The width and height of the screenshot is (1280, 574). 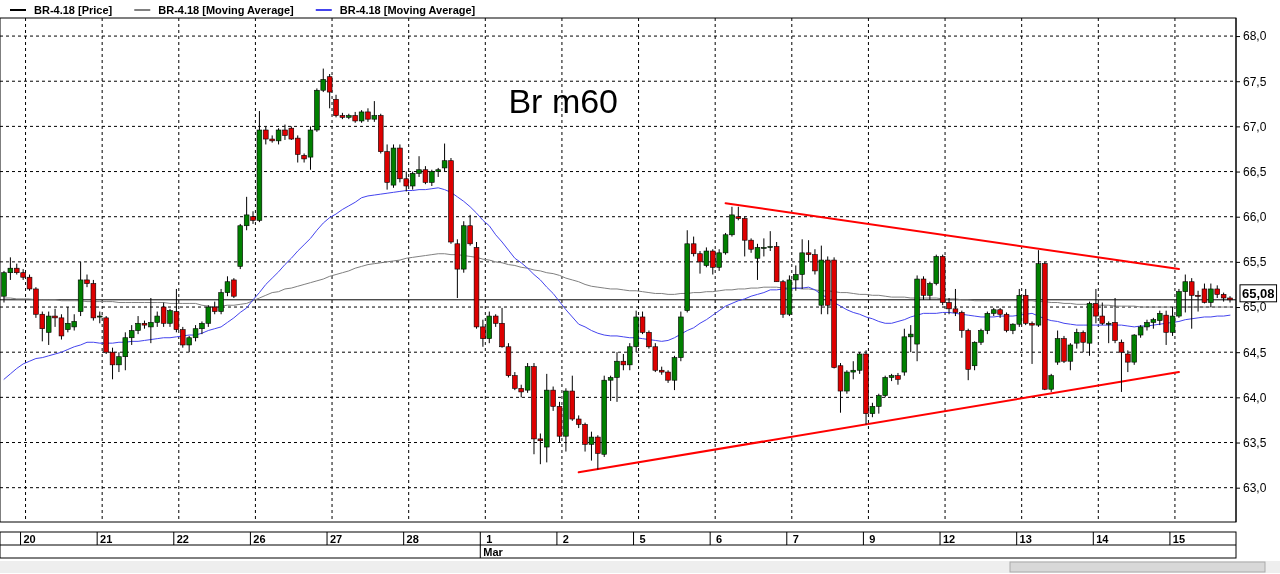 I want to click on x-tick-label: 9, so click(x=872, y=539).